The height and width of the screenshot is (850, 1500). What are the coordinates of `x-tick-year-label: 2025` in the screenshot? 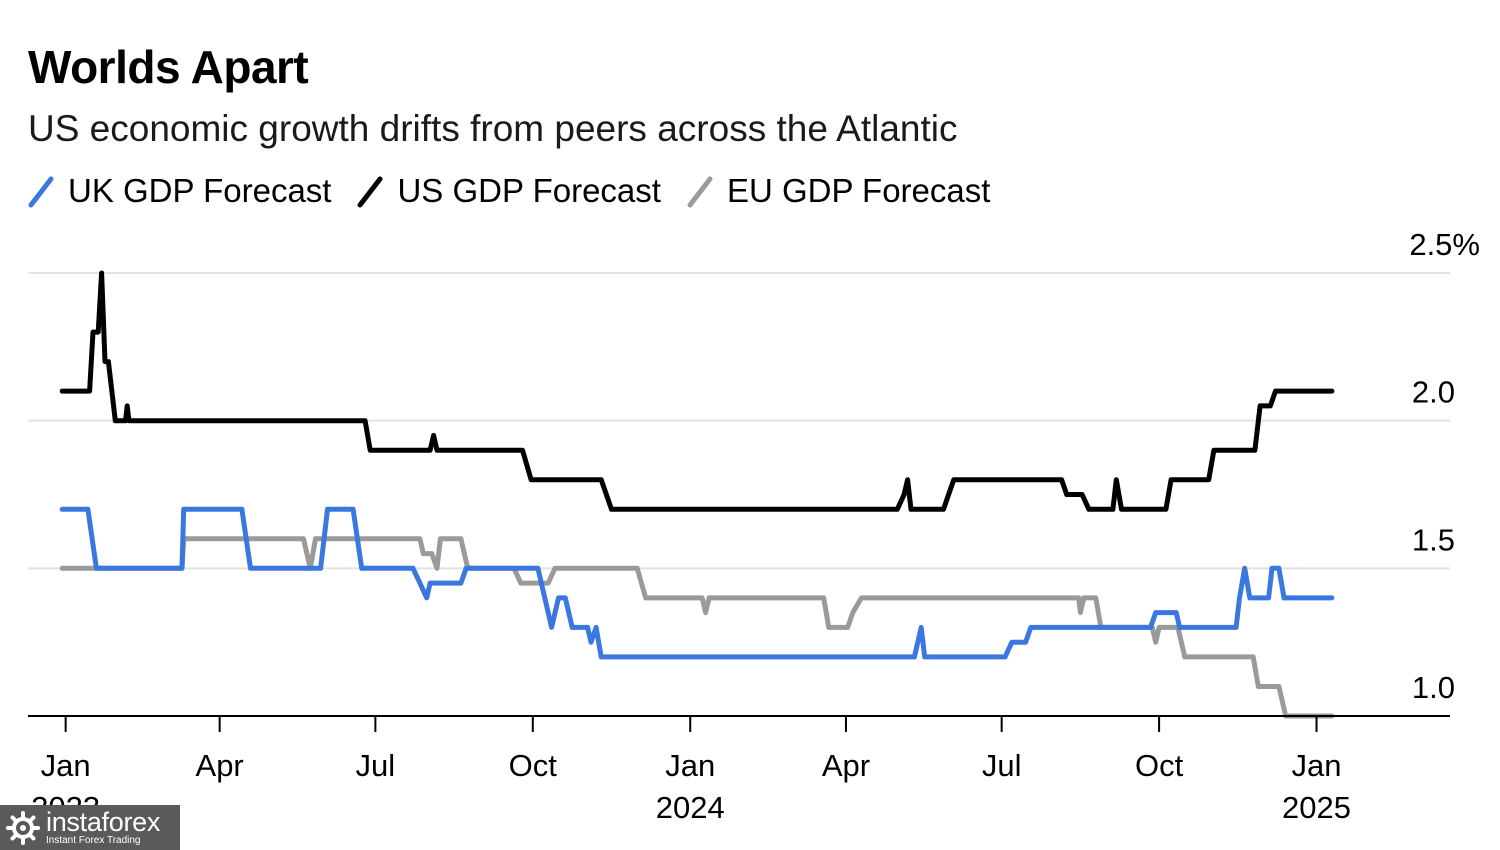 It's located at (1316, 807).